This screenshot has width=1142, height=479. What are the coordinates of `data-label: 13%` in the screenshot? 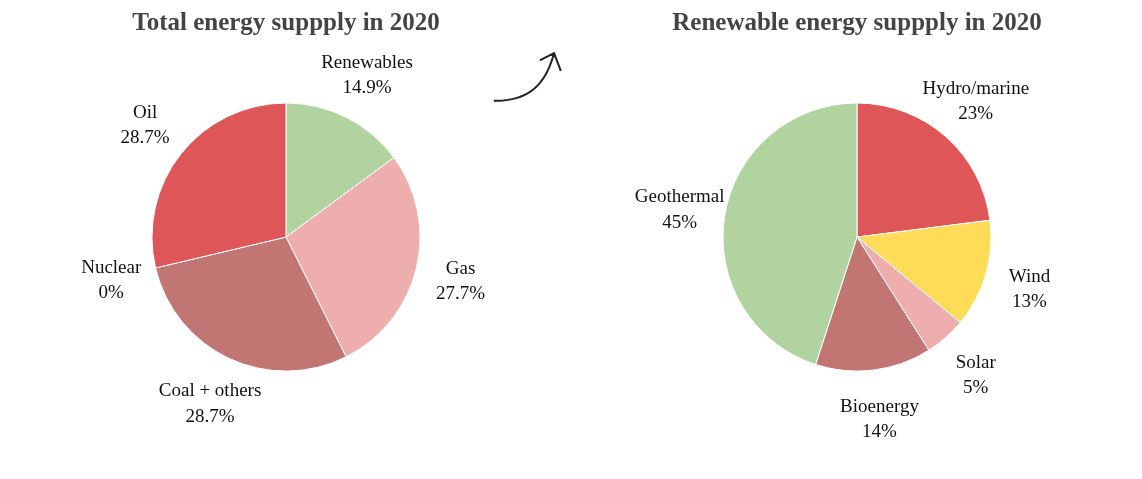 It's located at (1030, 301).